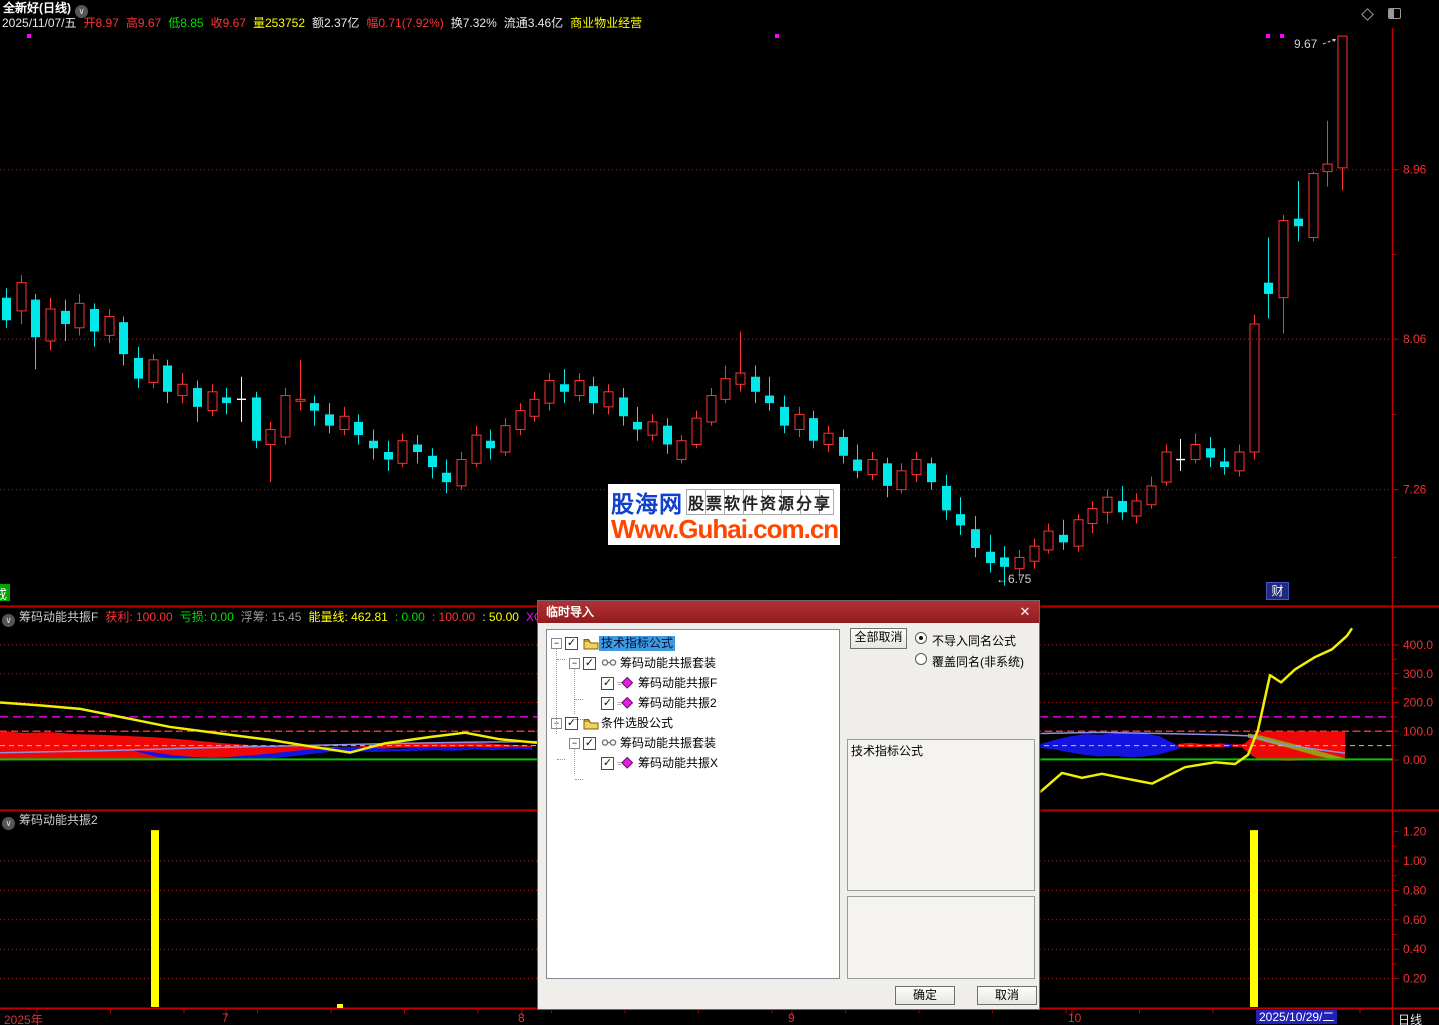  Describe the element at coordinates (1415, 861) in the screenshot. I see `svg-text: 1.00` at that location.